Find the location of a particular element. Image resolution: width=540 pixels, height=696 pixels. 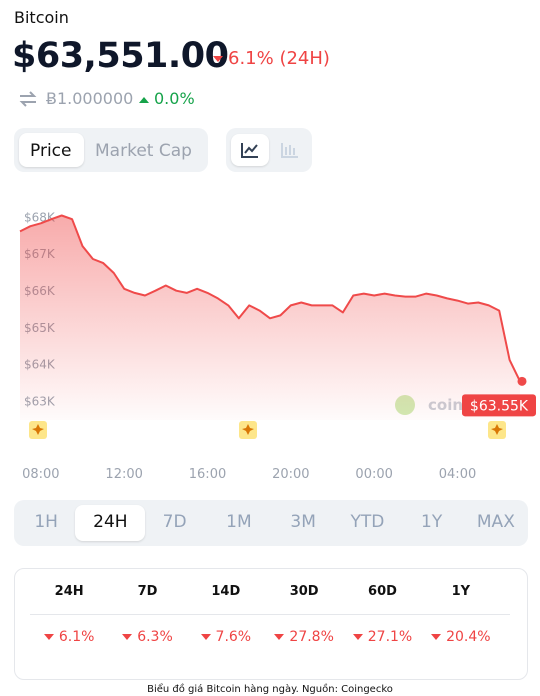

x-tick-label: 20:00 is located at coordinates (290, 474).